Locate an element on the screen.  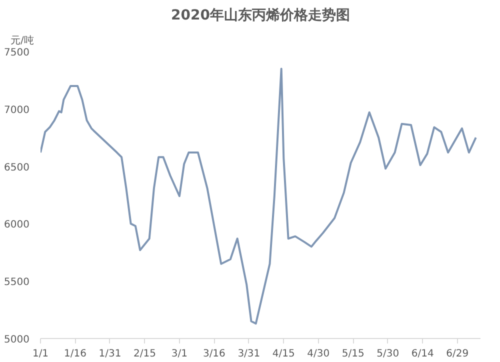
y-tick-label: 6500 is located at coordinates (17, 168).